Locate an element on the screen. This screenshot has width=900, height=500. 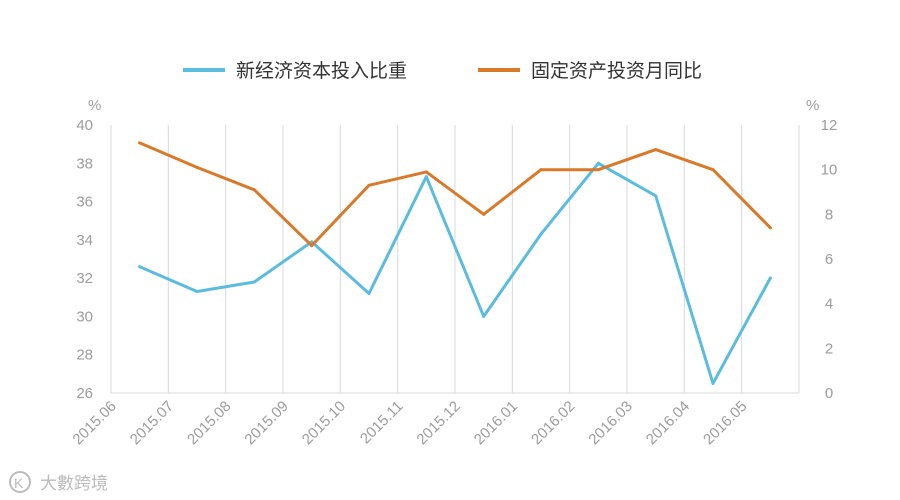
legend: 新经济资本投入比重 固定资产投资月同比 is located at coordinates (442, 71).